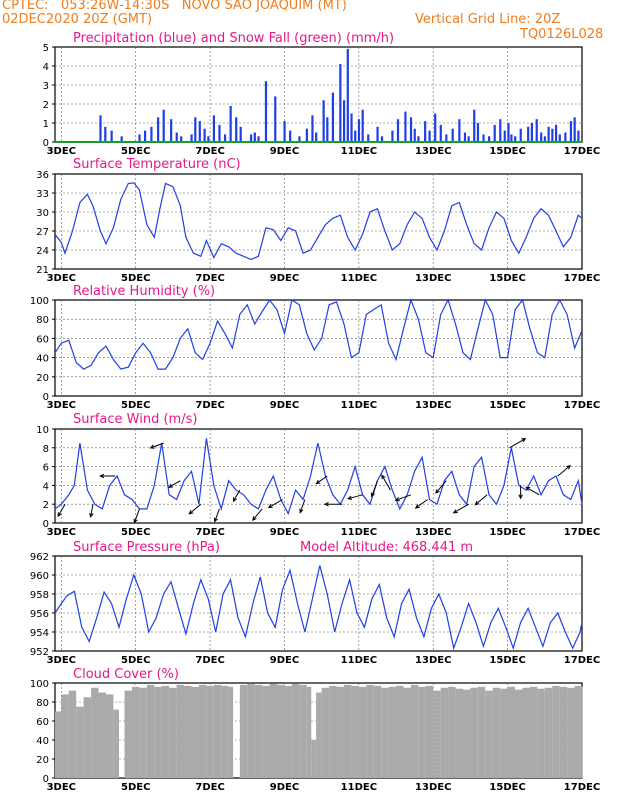  Describe the element at coordinates (42, 760) in the screenshot. I see `y-tick-label: 20` at that location.